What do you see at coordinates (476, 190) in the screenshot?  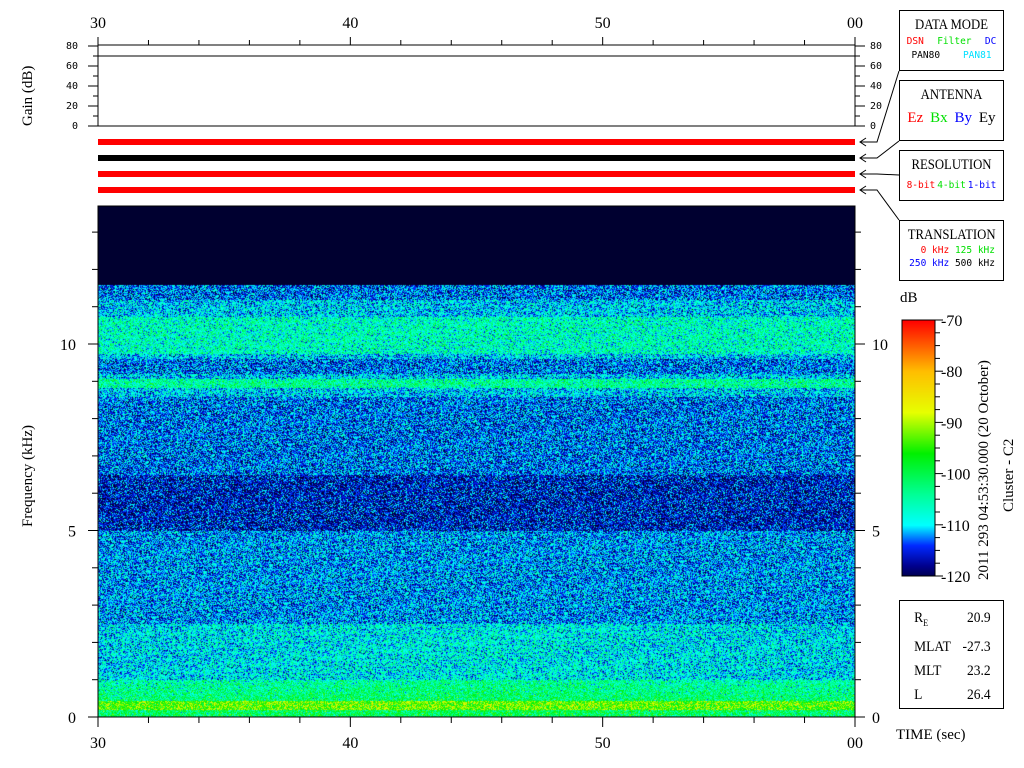 I see `status-bar` at bounding box center [476, 190].